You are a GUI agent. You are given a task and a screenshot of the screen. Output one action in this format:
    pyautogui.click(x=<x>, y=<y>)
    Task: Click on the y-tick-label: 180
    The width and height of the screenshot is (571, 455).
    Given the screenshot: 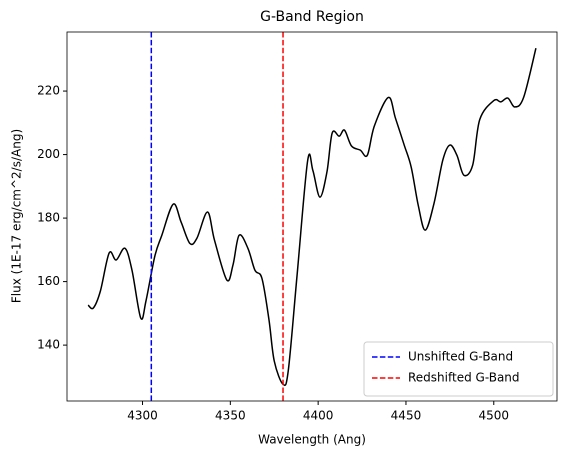 What is the action you would take?
    pyautogui.click(x=48, y=218)
    